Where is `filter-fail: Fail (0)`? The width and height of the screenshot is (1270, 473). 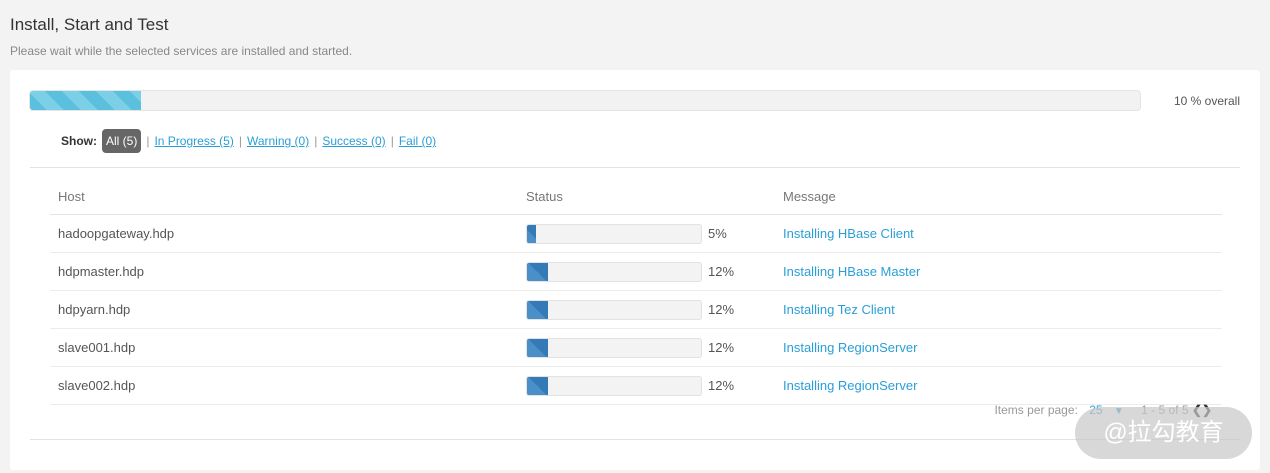
filter-fail: Fail (0) is located at coordinates (417, 141).